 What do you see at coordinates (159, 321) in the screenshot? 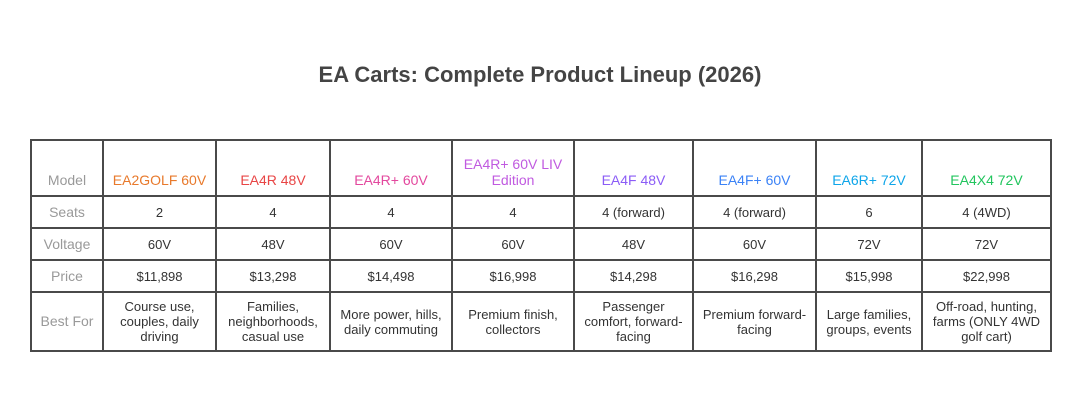
I see `cell-best-for: Course use, couples, daily driving` at bounding box center [159, 321].